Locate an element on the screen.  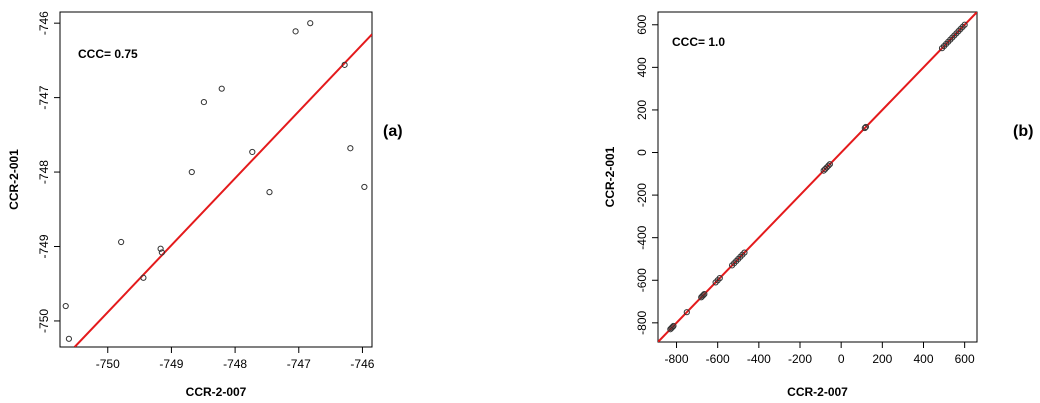
x-tick-label: 600 is located at coordinates (965, 359).